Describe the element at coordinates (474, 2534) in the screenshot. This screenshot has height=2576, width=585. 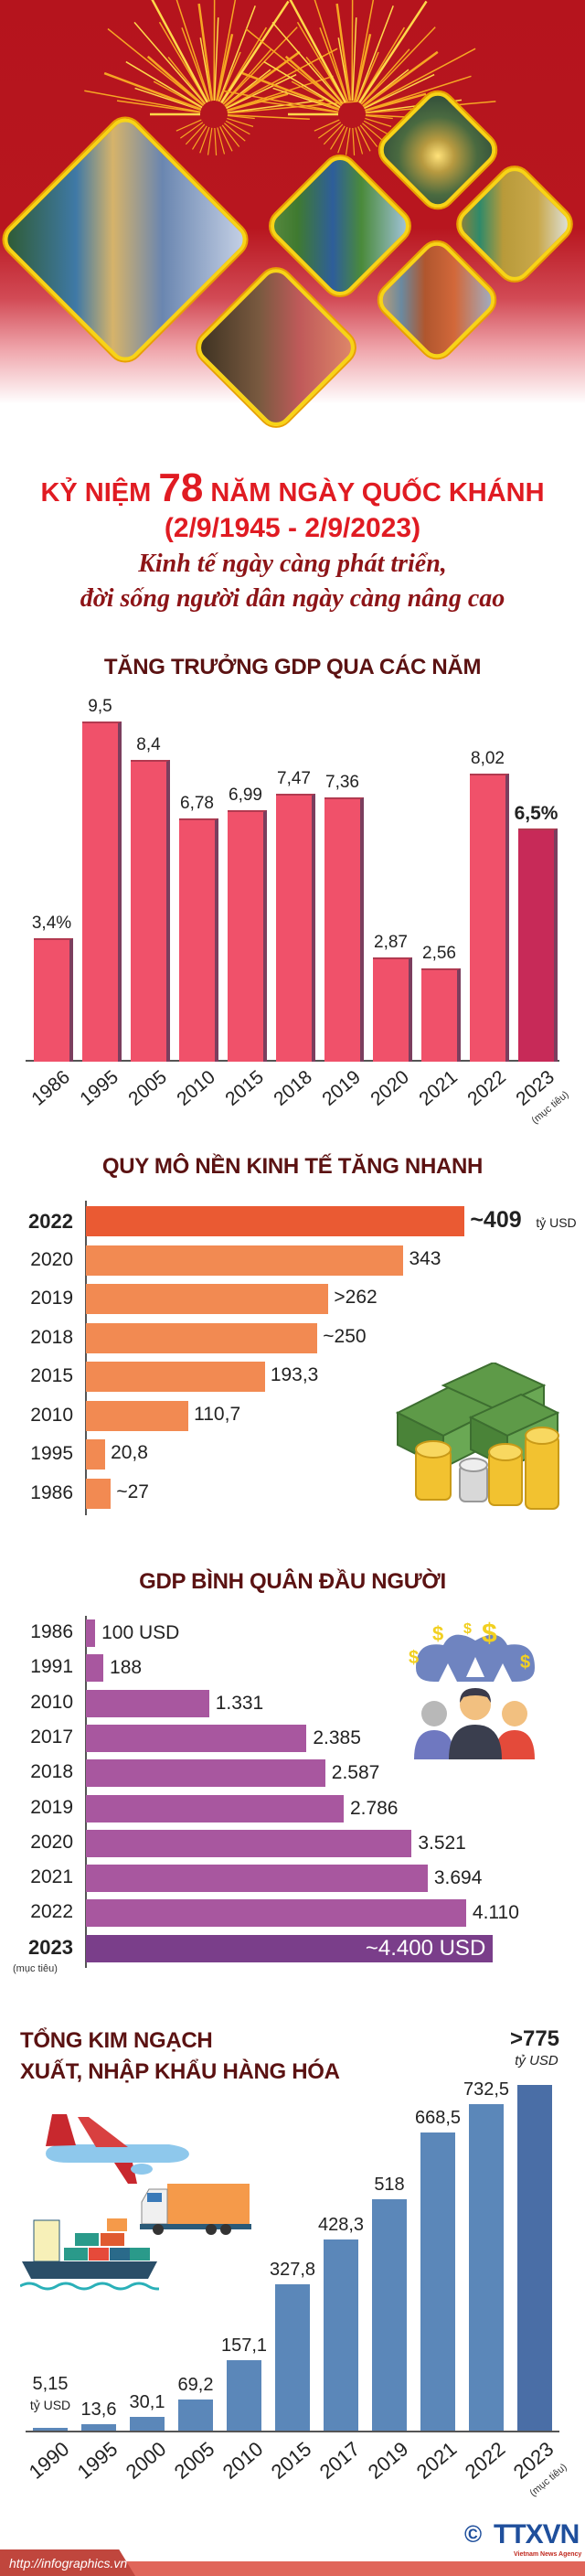
I see `copyright-icon: ©` at that location.